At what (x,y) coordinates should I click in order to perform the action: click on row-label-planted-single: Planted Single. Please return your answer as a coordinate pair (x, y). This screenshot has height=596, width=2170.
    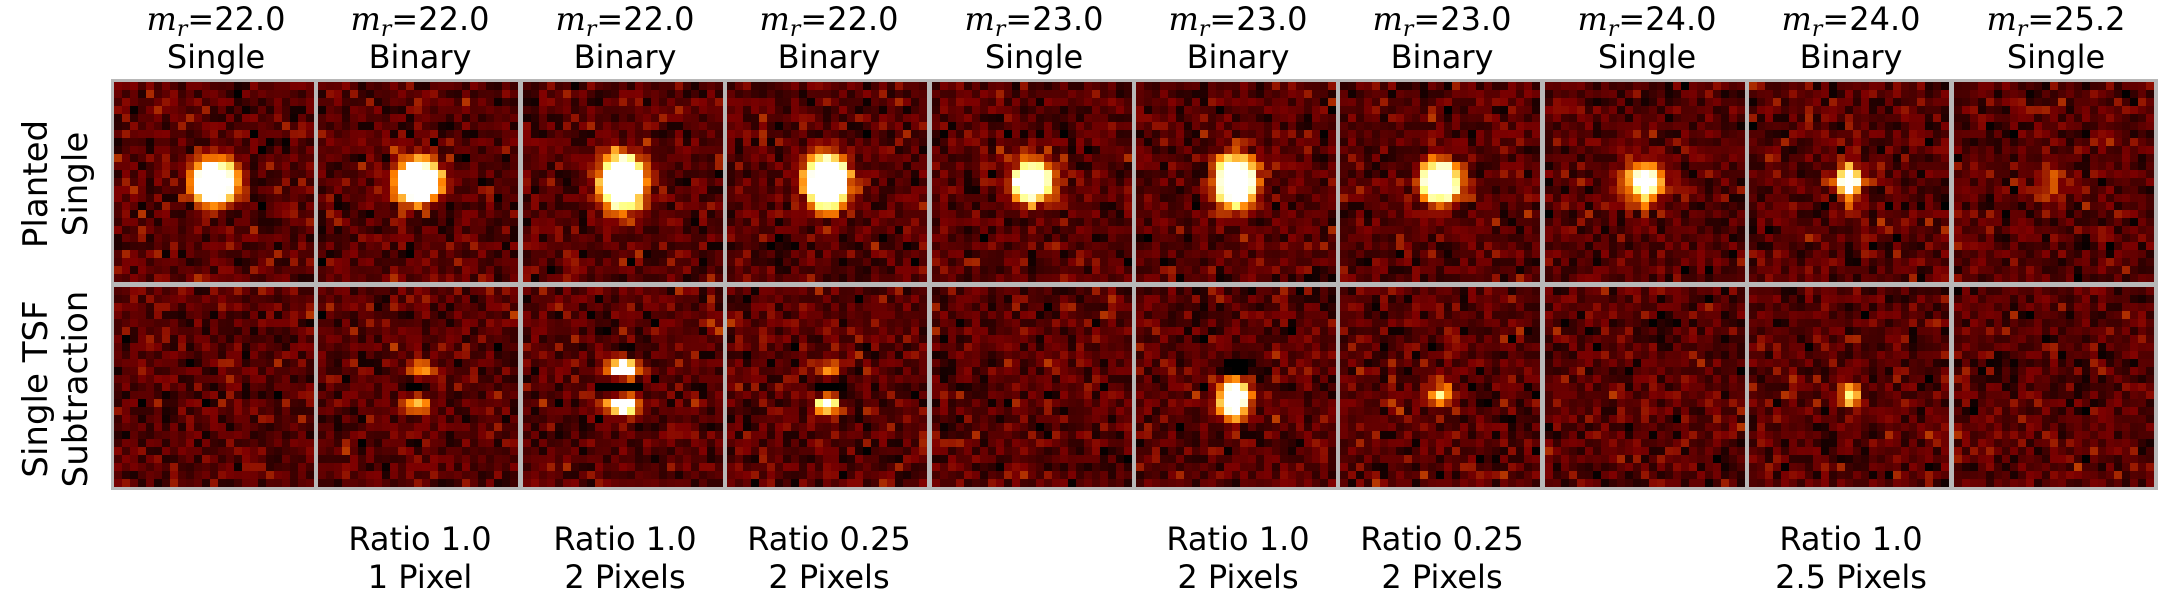
    Looking at the image, I should click on (56, 184).